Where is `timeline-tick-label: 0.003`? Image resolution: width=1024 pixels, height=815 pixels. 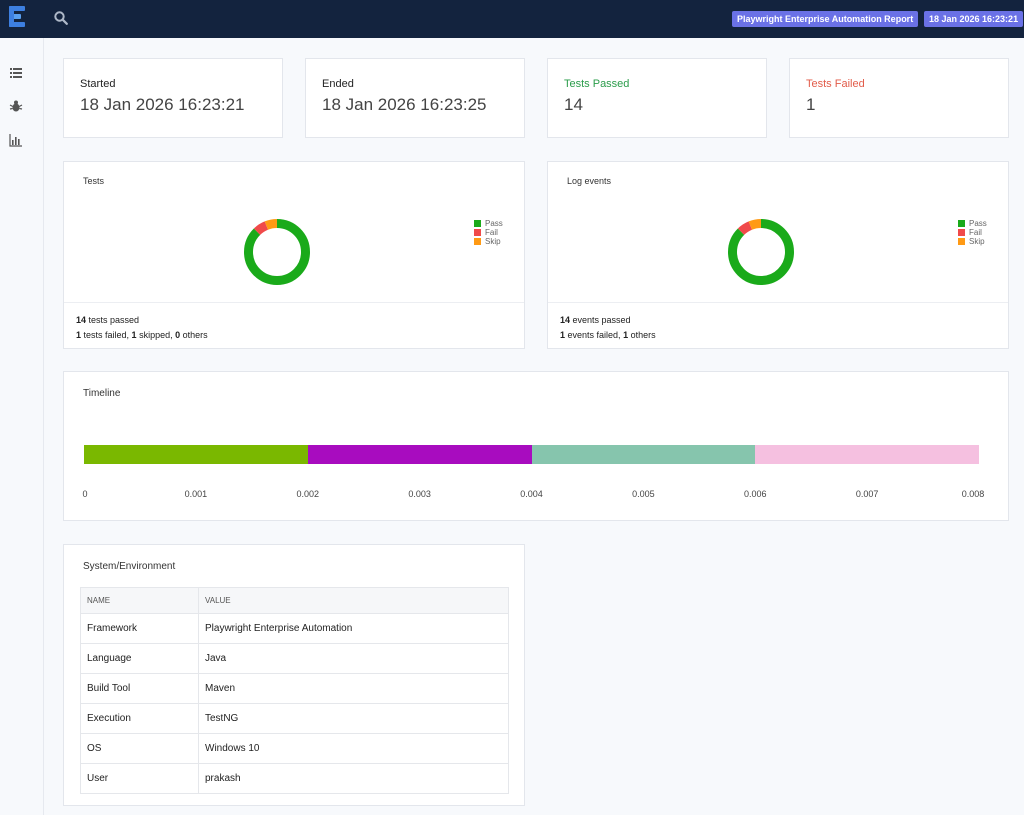 timeline-tick-label: 0.003 is located at coordinates (419, 494).